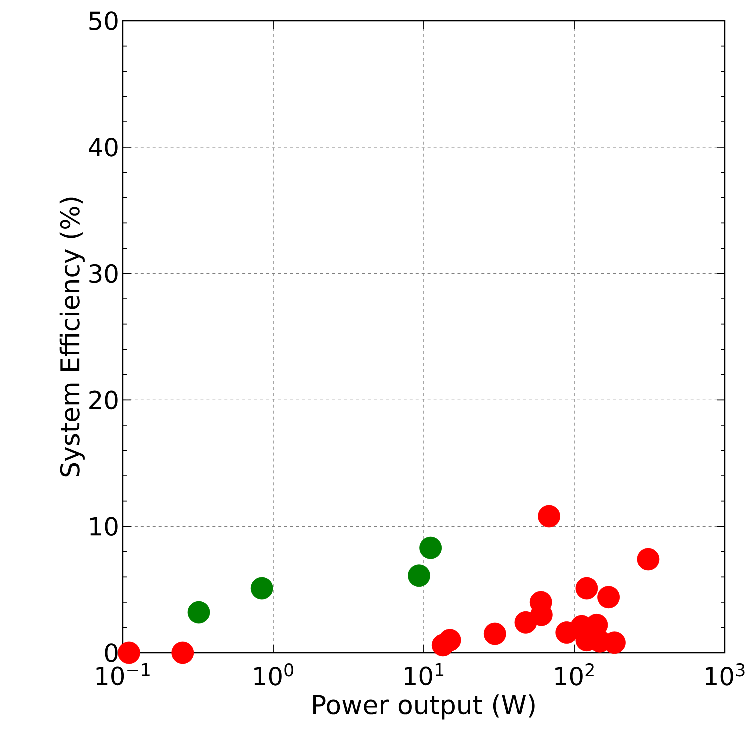 This screenshot has width=751, height=752. What do you see at coordinates (111, 653) in the screenshot?
I see `y-tick-label: 0` at bounding box center [111, 653].